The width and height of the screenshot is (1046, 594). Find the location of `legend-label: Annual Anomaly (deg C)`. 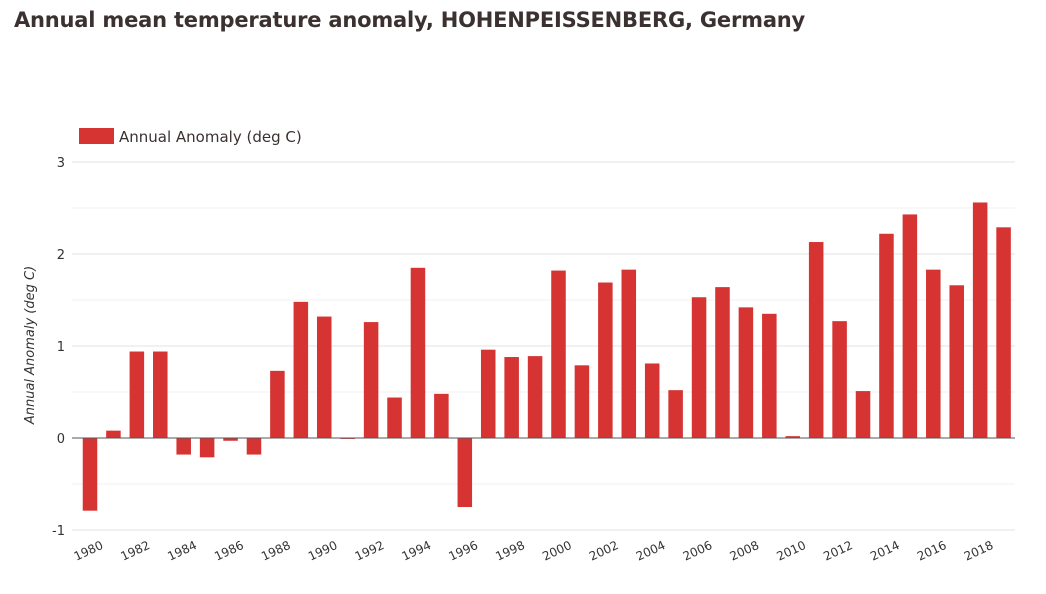

legend-label: Annual Anomaly (deg C) is located at coordinates (210, 137).